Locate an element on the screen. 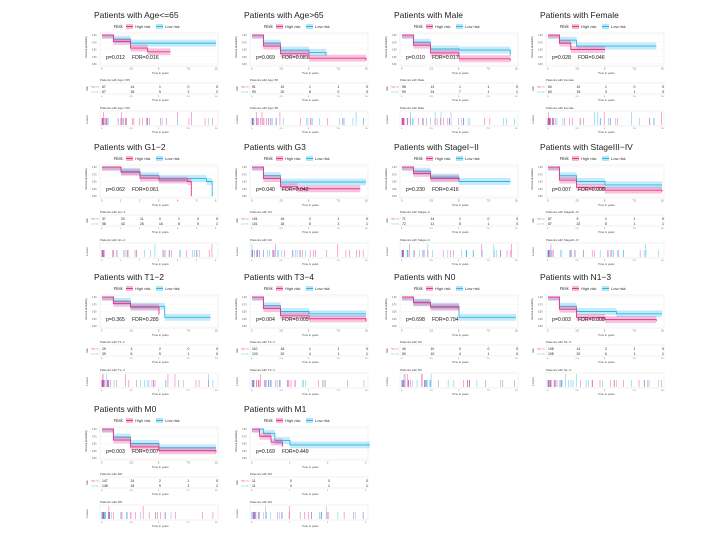 The width and height of the screenshot is (706, 534). risk-table-title: Patients with Age<=65 is located at coordinates (115, 80).